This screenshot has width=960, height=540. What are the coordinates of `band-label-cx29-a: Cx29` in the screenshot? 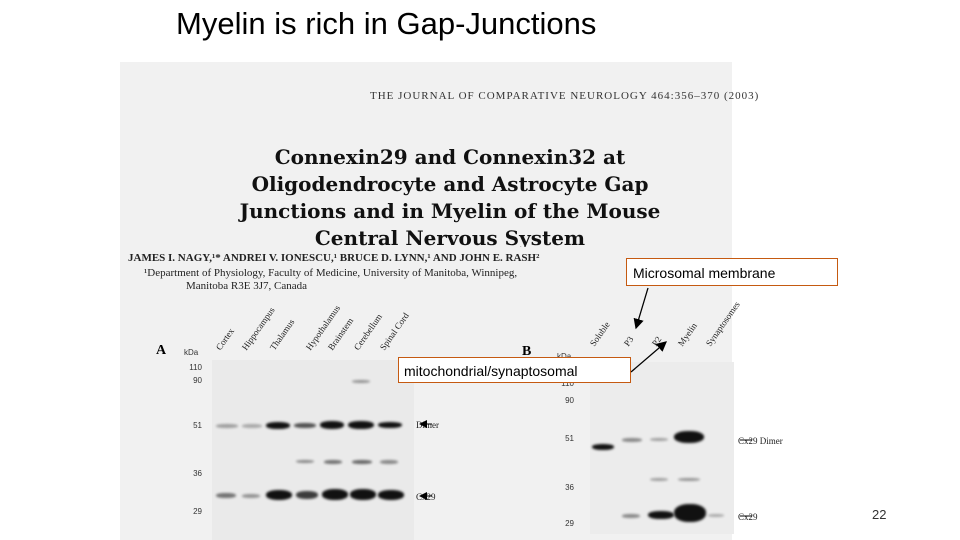 It's located at (426, 497).